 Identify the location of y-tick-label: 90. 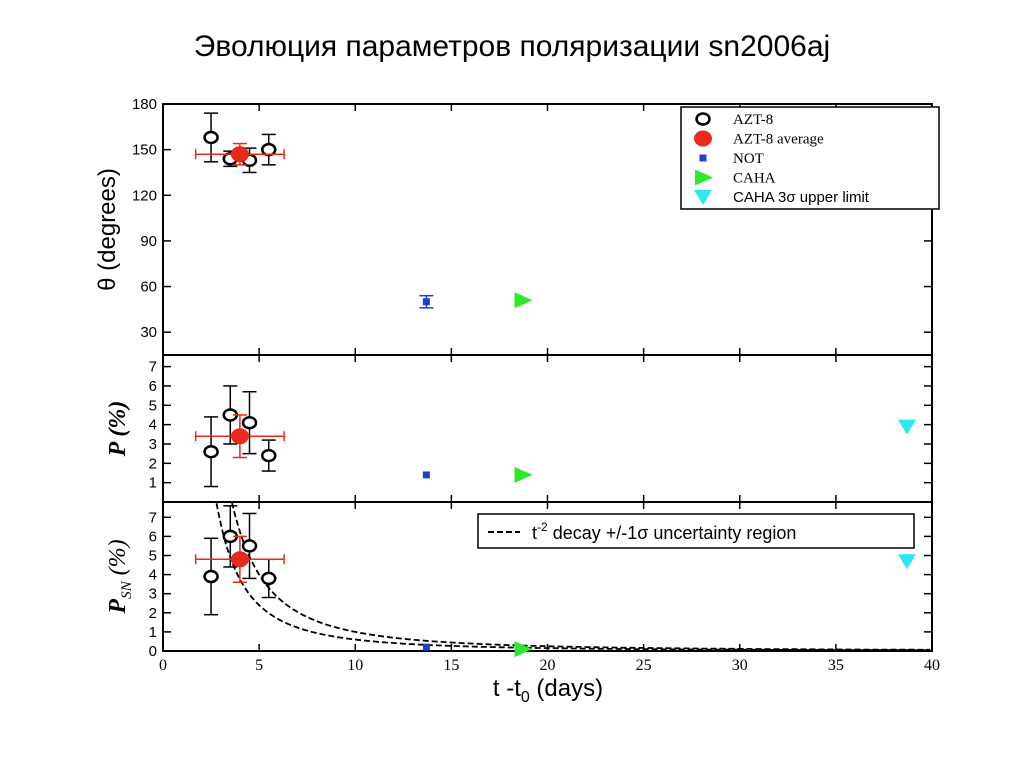
(148, 241).